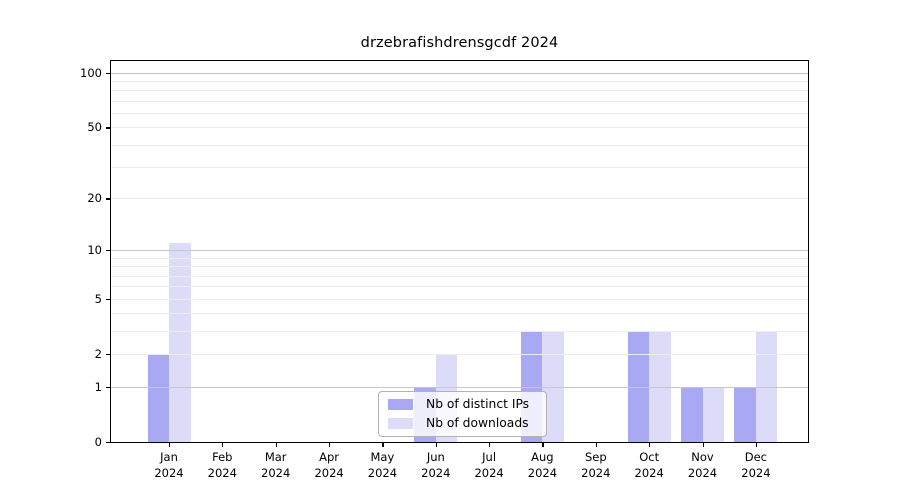 The height and width of the screenshot is (500, 900). Describe the element at coordinates (94, 250) in the screenshot. I see `y-tick-label-10: 10` at that location.